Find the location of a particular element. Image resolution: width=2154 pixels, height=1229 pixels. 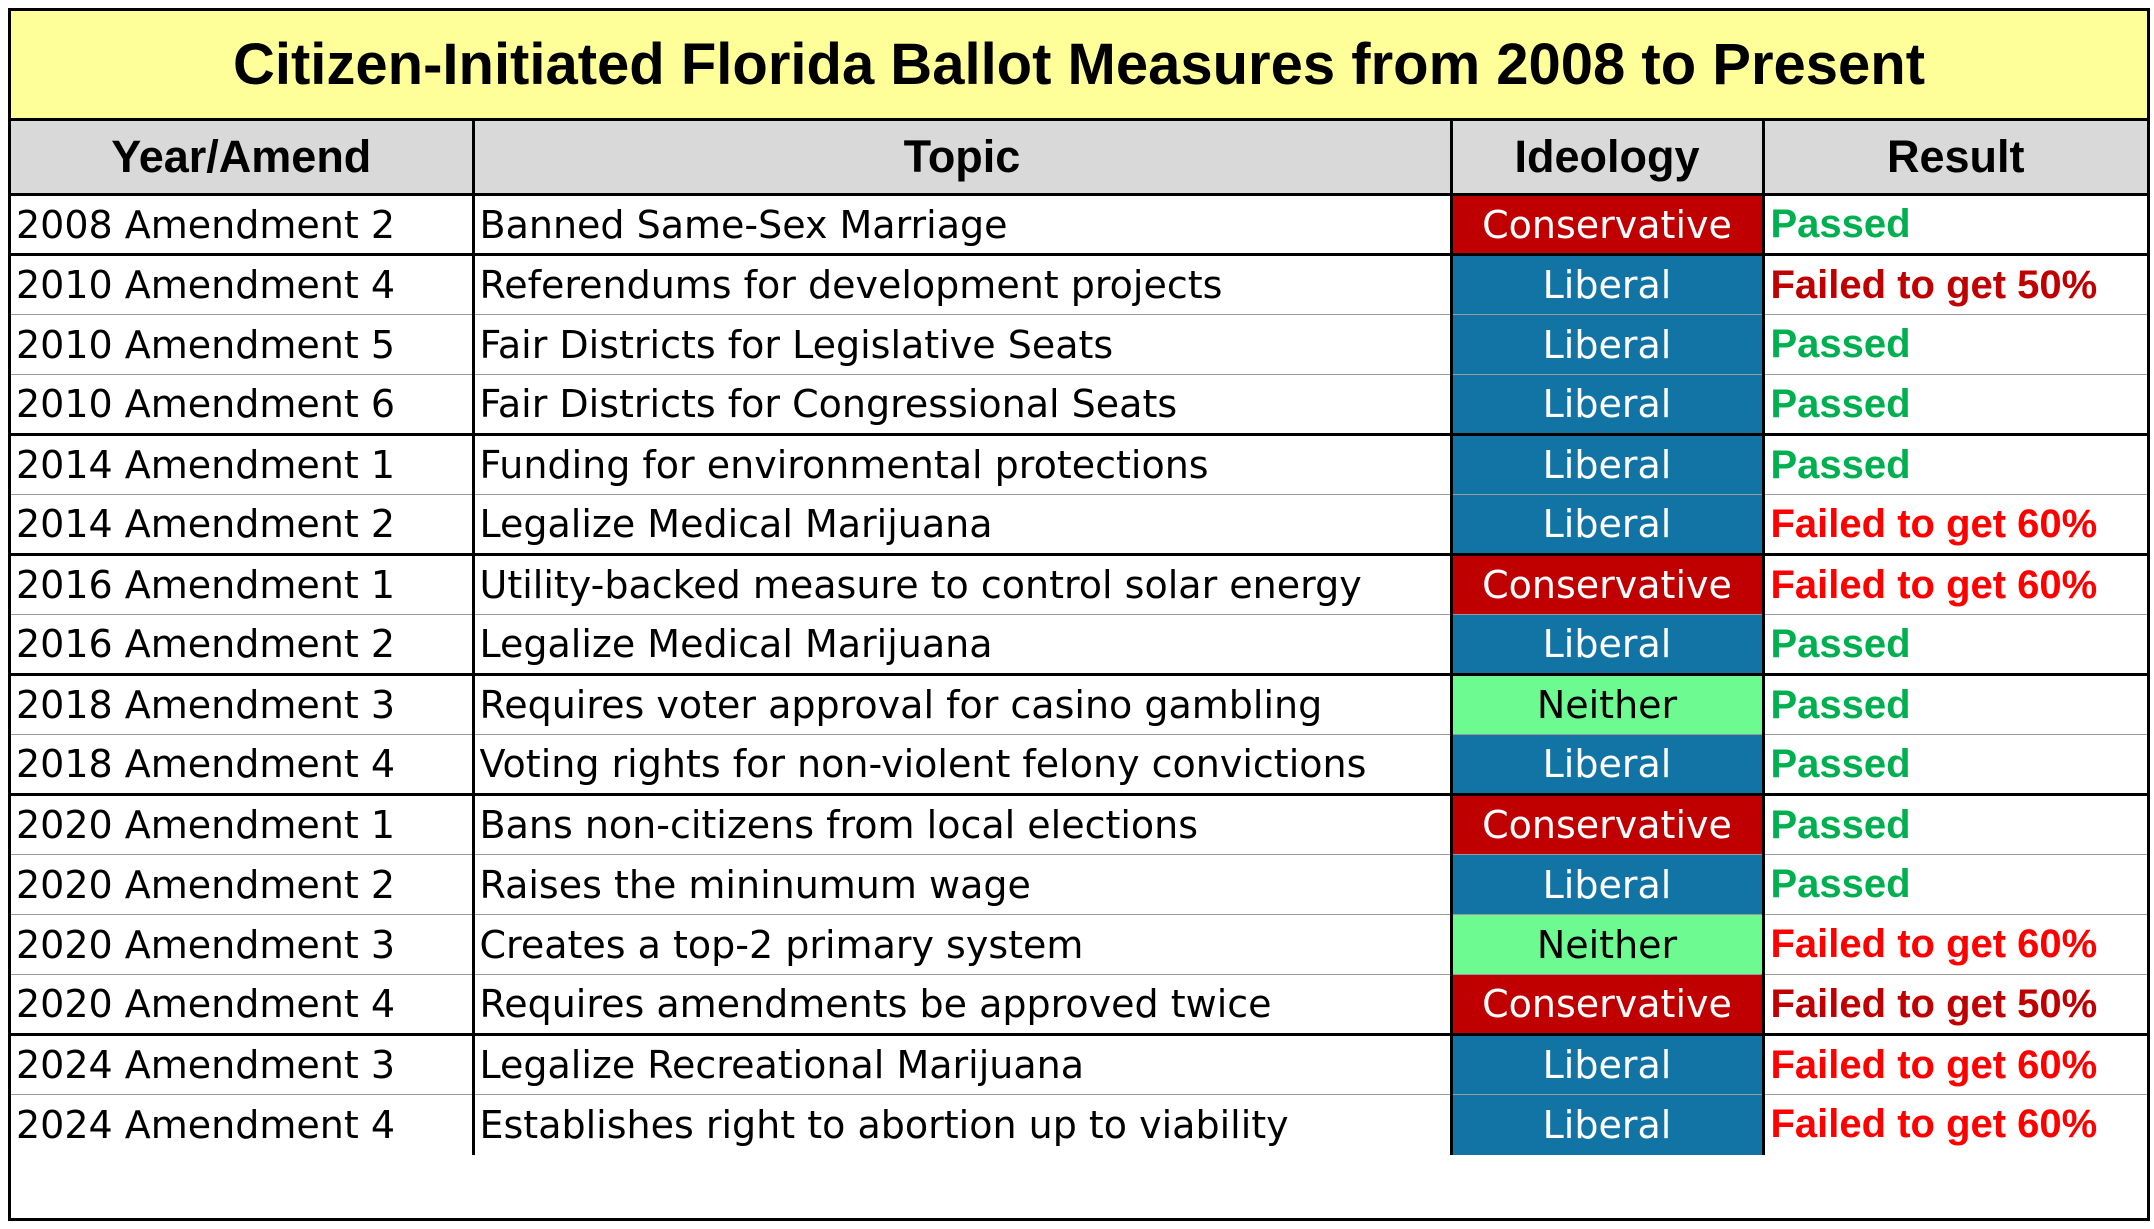

topic-cell: Funding for environmental protections is located at coordinates (961, 464).